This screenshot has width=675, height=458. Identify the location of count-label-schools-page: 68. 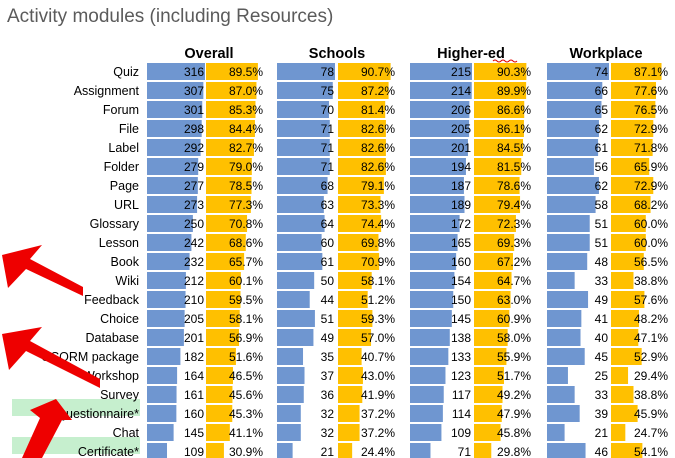
(328, 186).